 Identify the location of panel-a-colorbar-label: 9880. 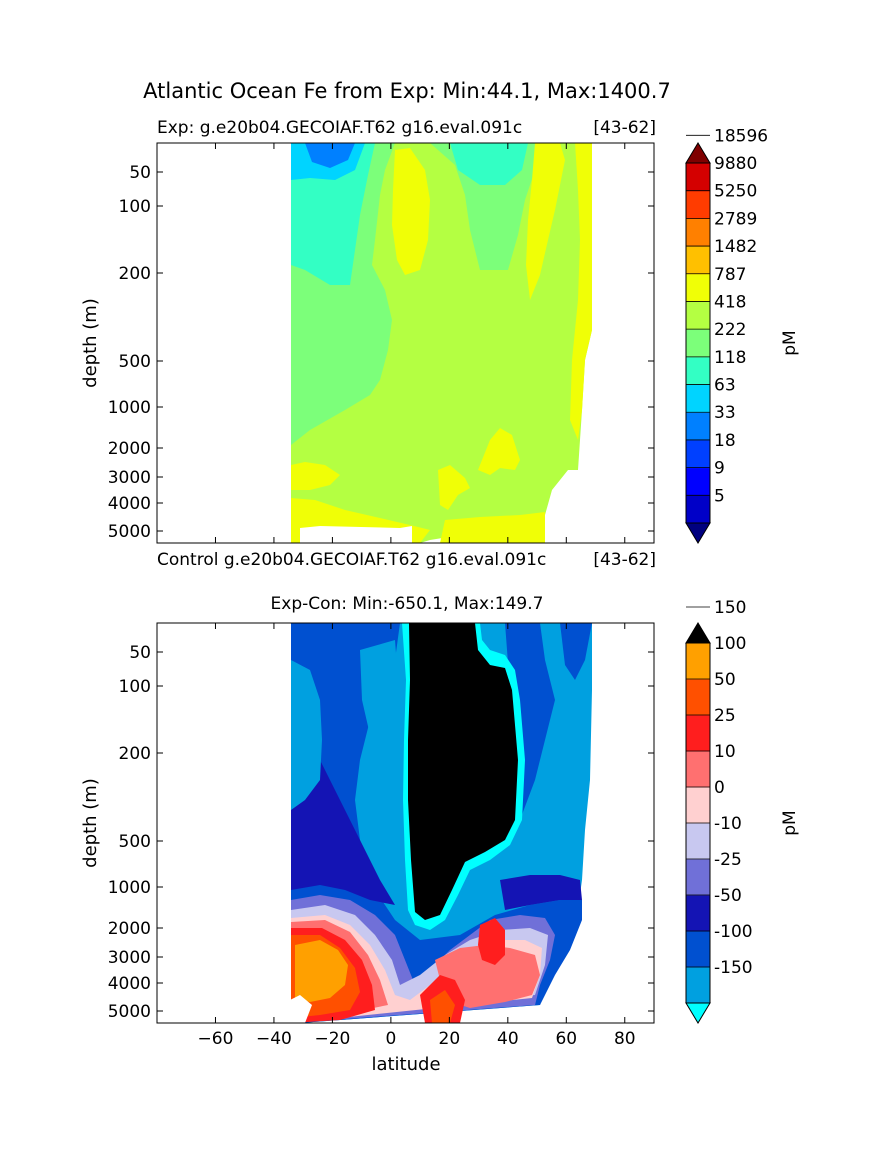
(735, 164).